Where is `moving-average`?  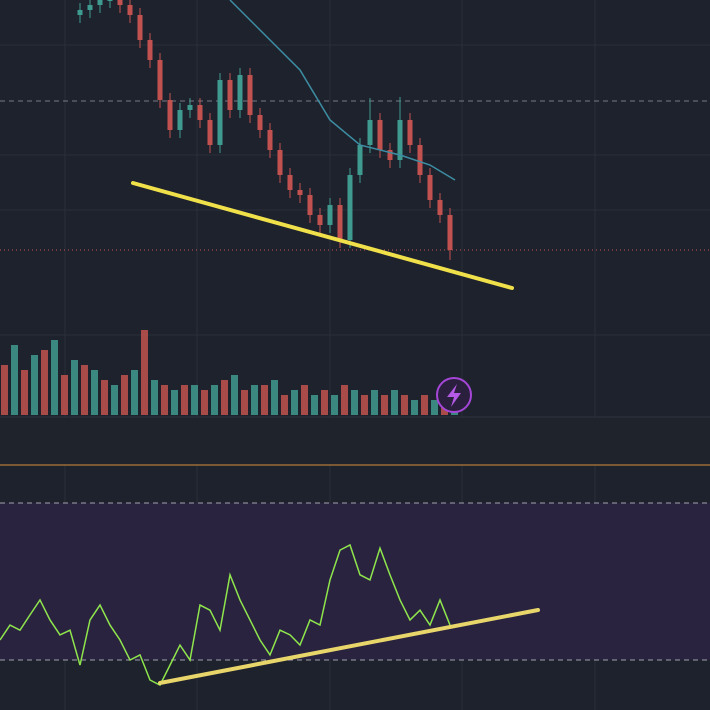 moving-average is located at coordinates (342, 90).